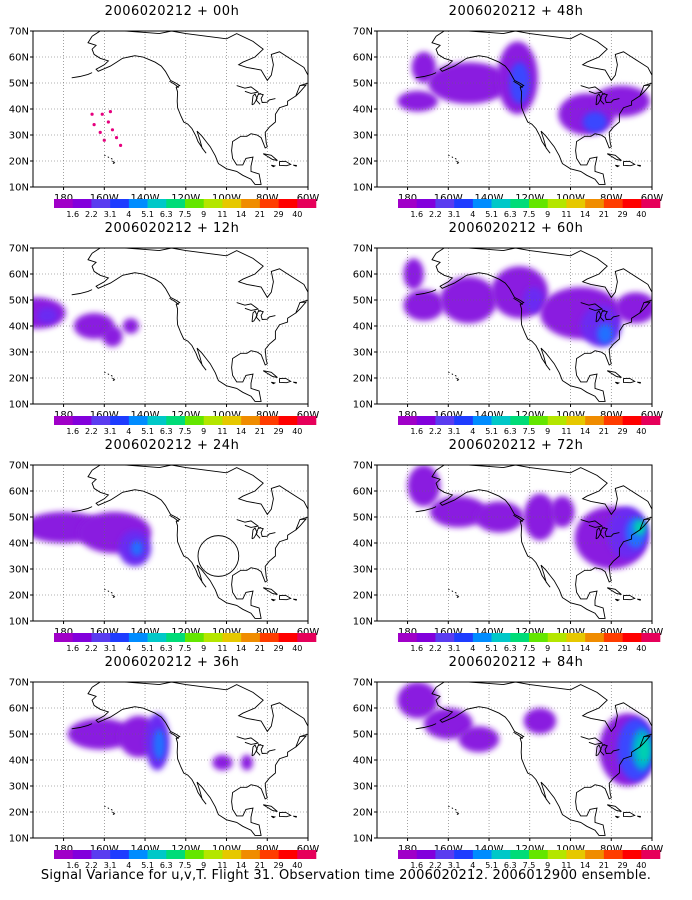 The image size is (692, 900). What do you see at coordinates (489, 415) in the screenshot?
I see `x-tick-label: 140W` at bounding box center [489, 415].